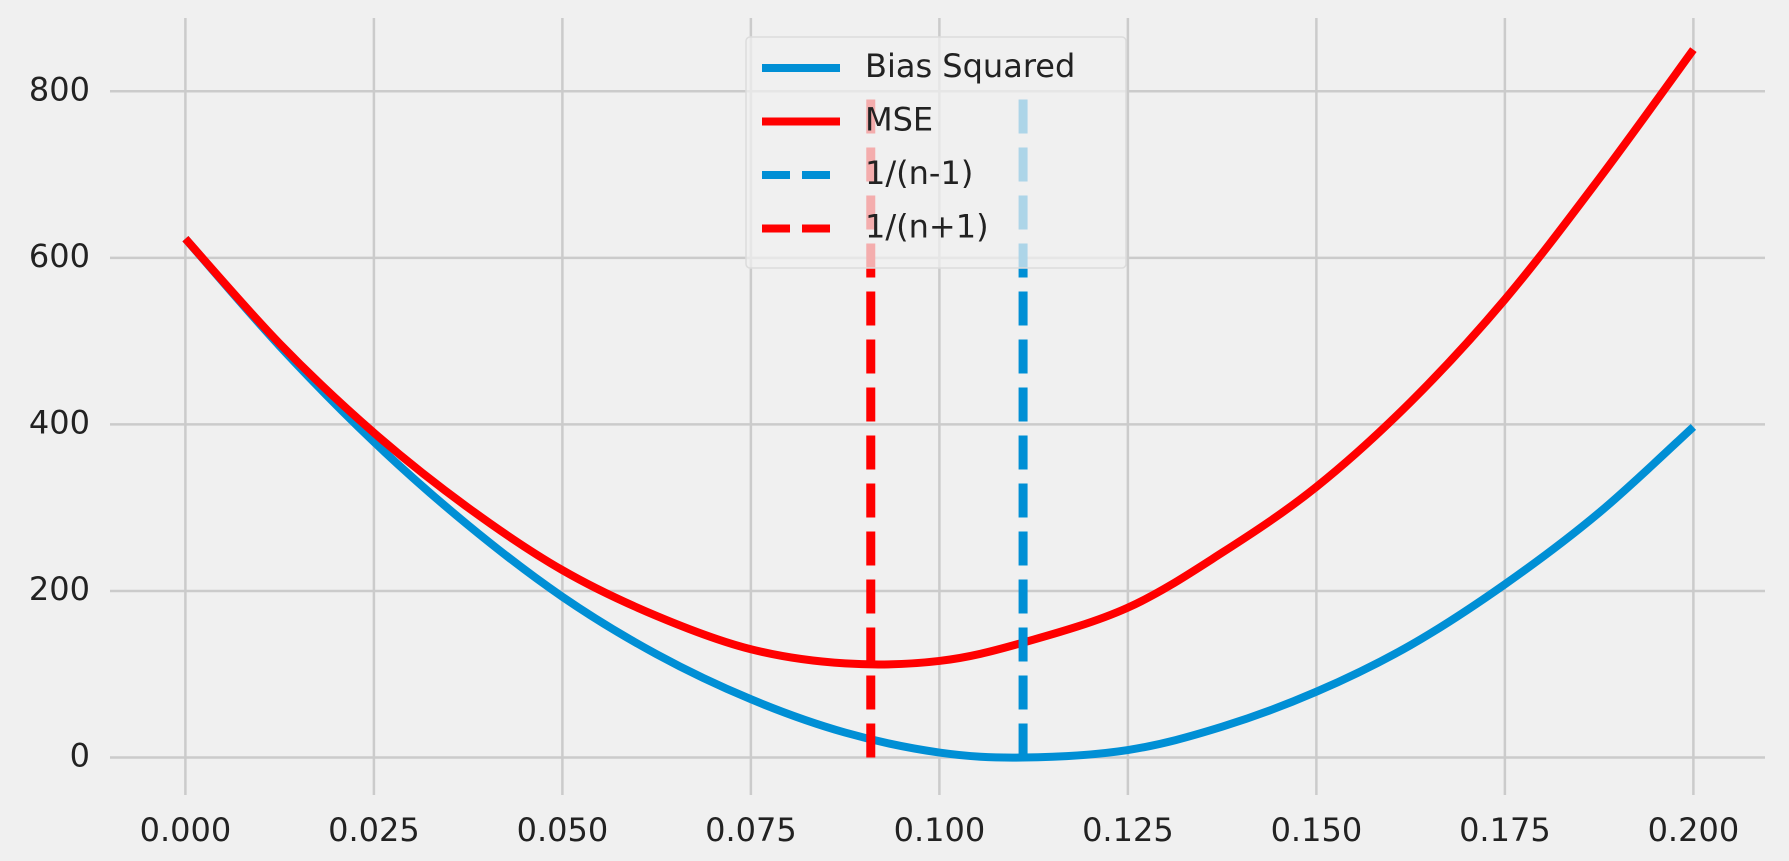 The image size is (1789, 861). Describe the element at coordinates (1128, 830) in the screenshot. I see `x-tick-label: 0.125` at that location.